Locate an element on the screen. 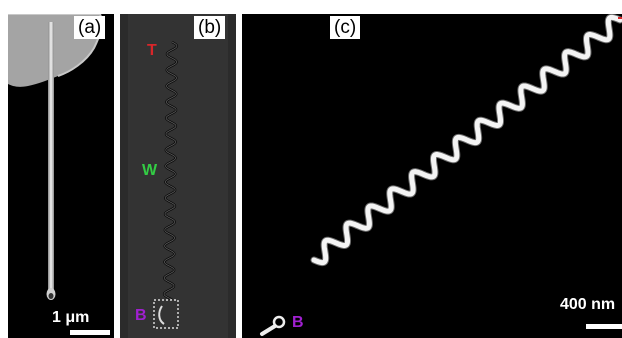 The height and width of the screenshot is (338, 622). scale-label-a: 1 μm is located at coordinates (71, 317).